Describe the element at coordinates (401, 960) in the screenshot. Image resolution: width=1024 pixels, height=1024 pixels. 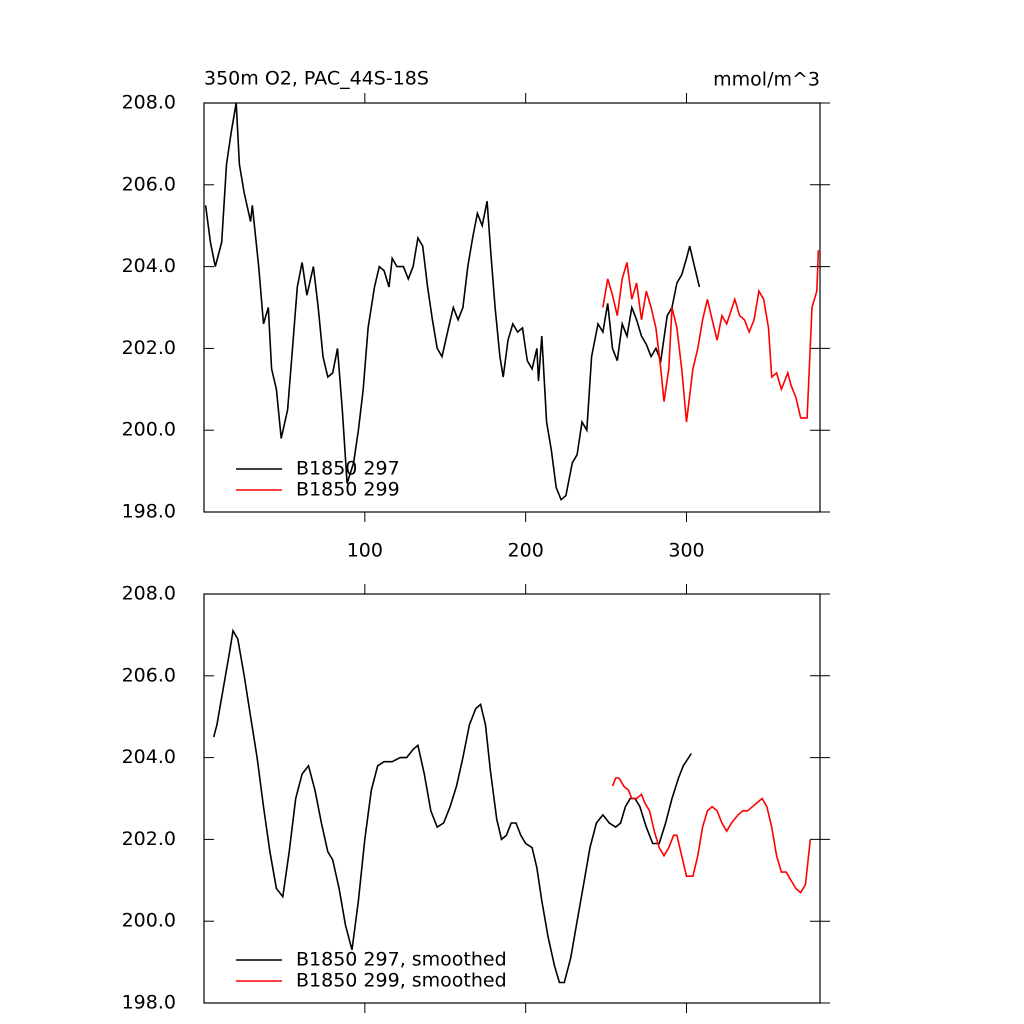
I see `legend-label: B1850 297, smoothed` at that location.